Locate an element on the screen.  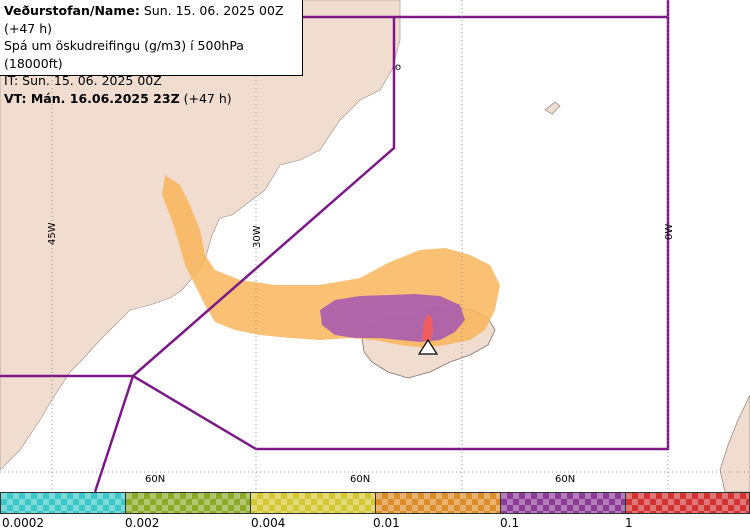
issue-time: IT: Sun. 15. 06. 2025 00Z is located at coordinates (83, 80).